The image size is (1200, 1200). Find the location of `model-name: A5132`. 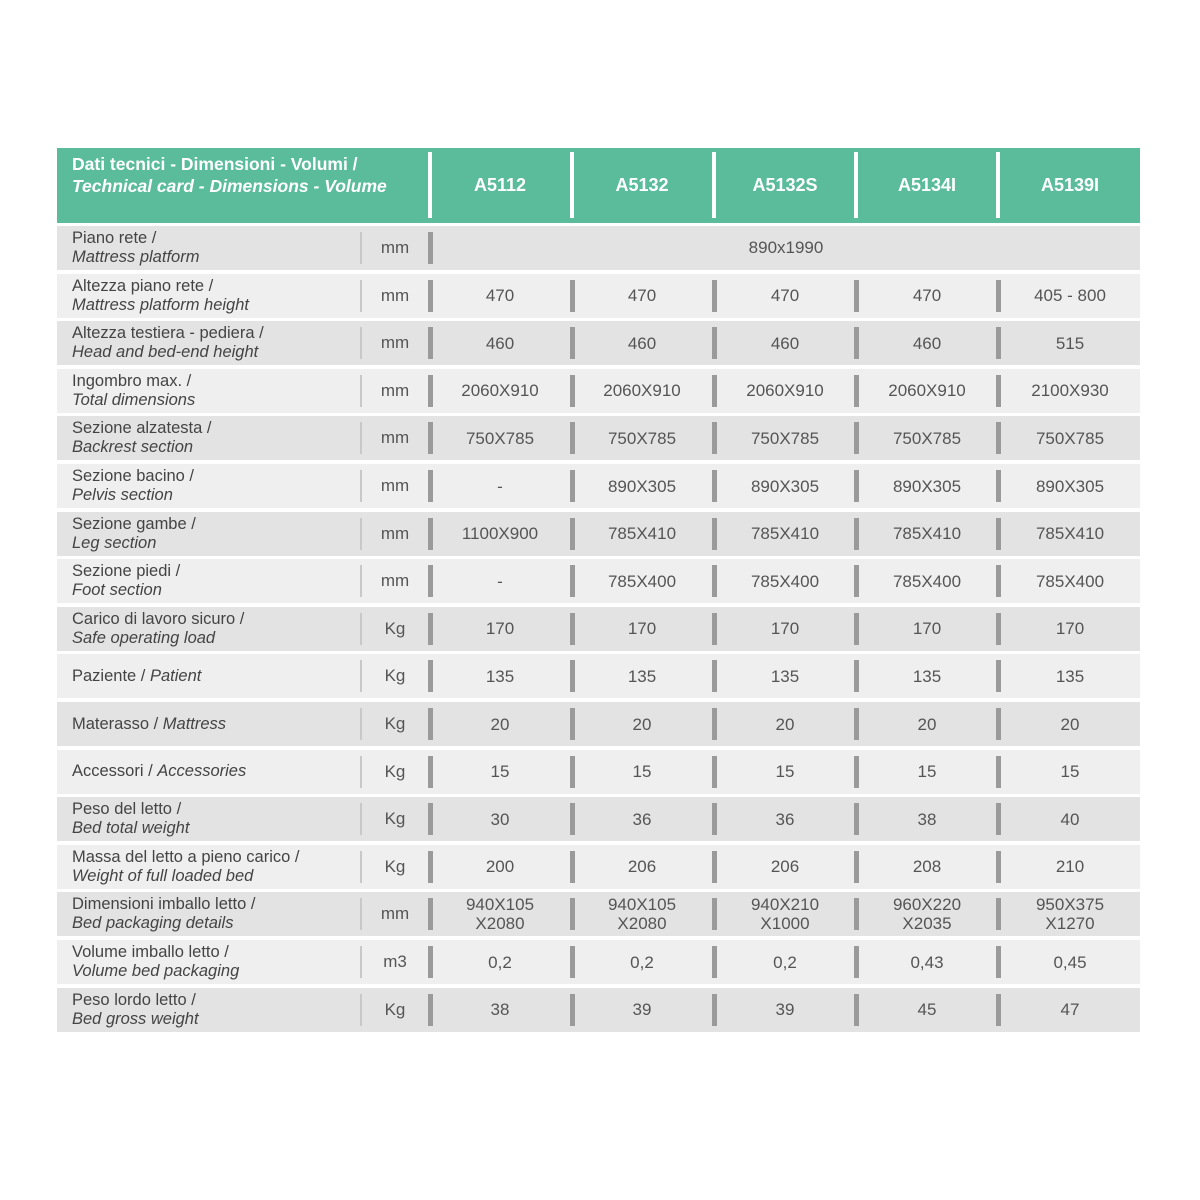

model-name: A5132 is located at coordinates (642, 185).